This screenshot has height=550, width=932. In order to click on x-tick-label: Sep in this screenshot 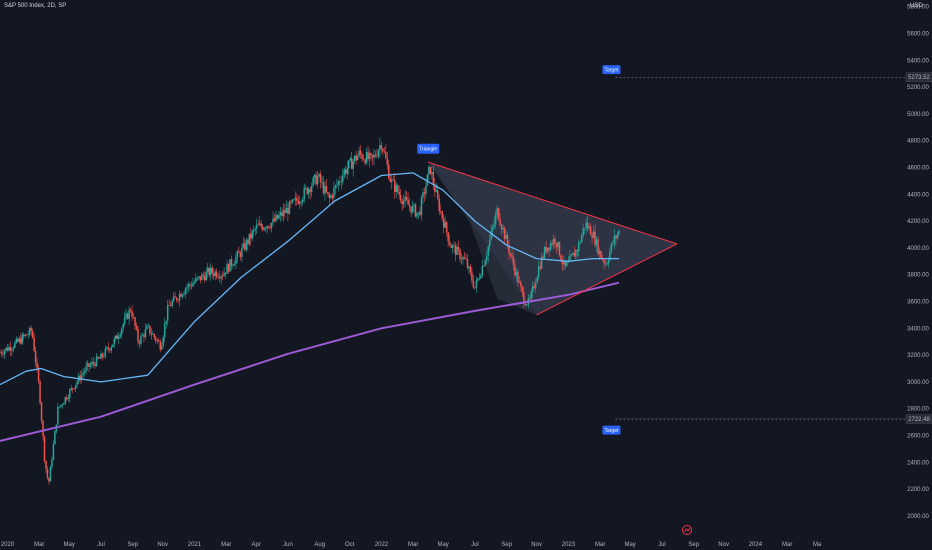, I will do `click(132, 545)`.